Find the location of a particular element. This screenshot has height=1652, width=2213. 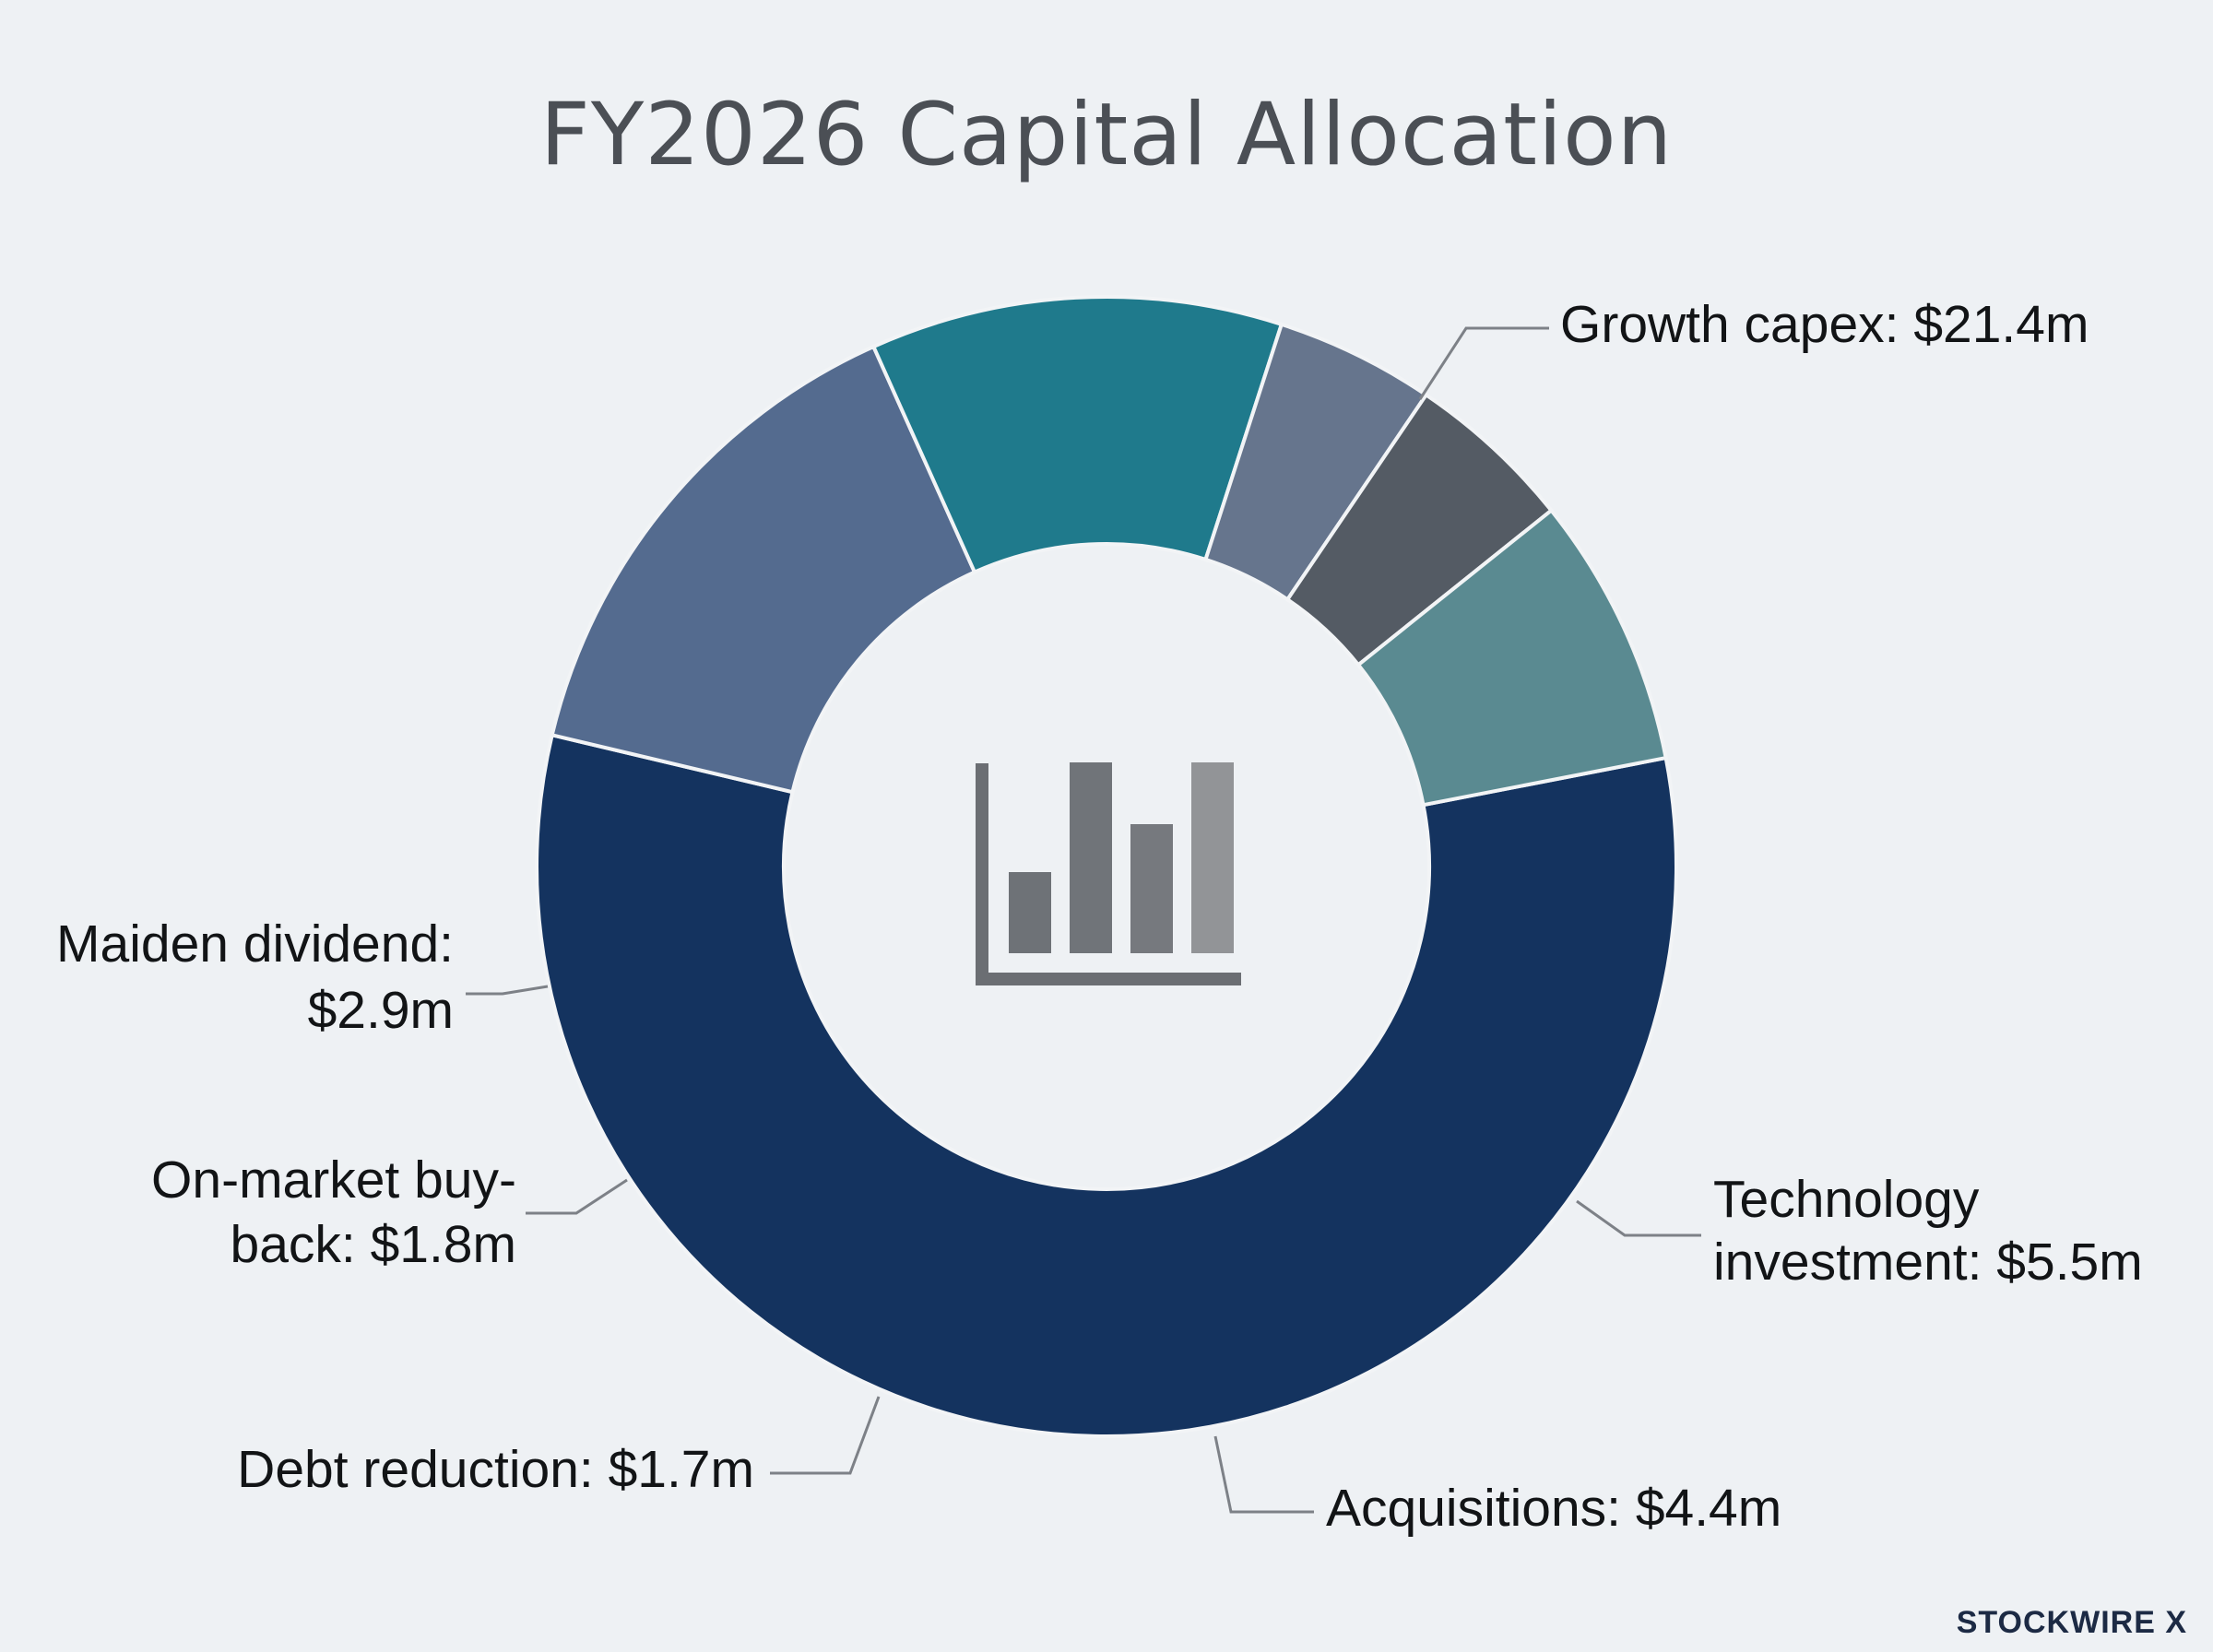

data-label-line: Growth capex: $21.4m is located at coordinates (1824, 324).